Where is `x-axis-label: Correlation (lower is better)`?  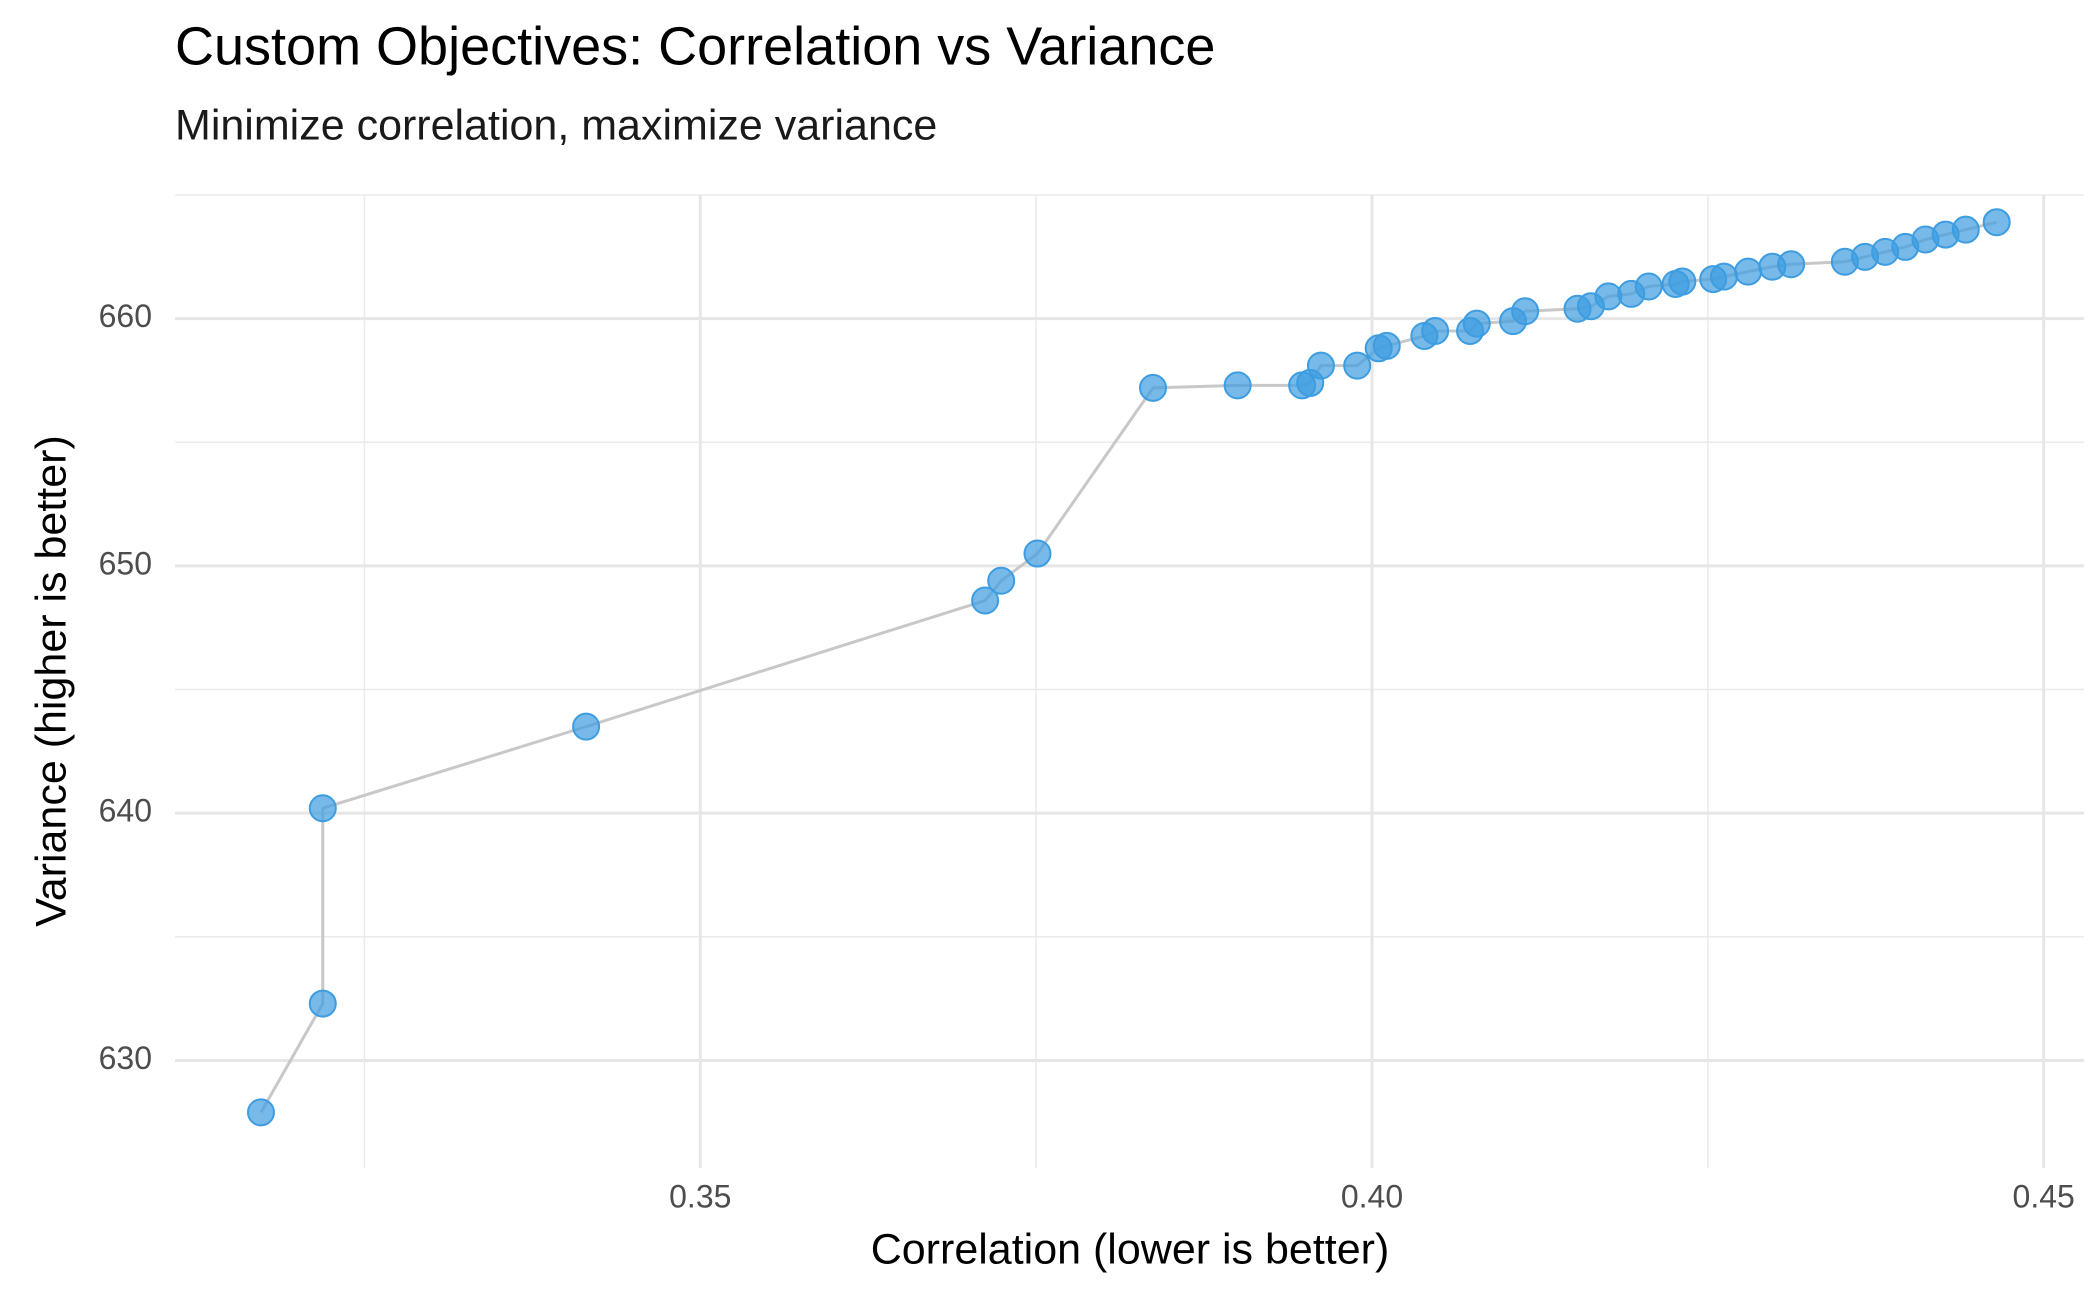 x-axis-label: Correlation (lower is better) is located at coordinates (1130, 1249).